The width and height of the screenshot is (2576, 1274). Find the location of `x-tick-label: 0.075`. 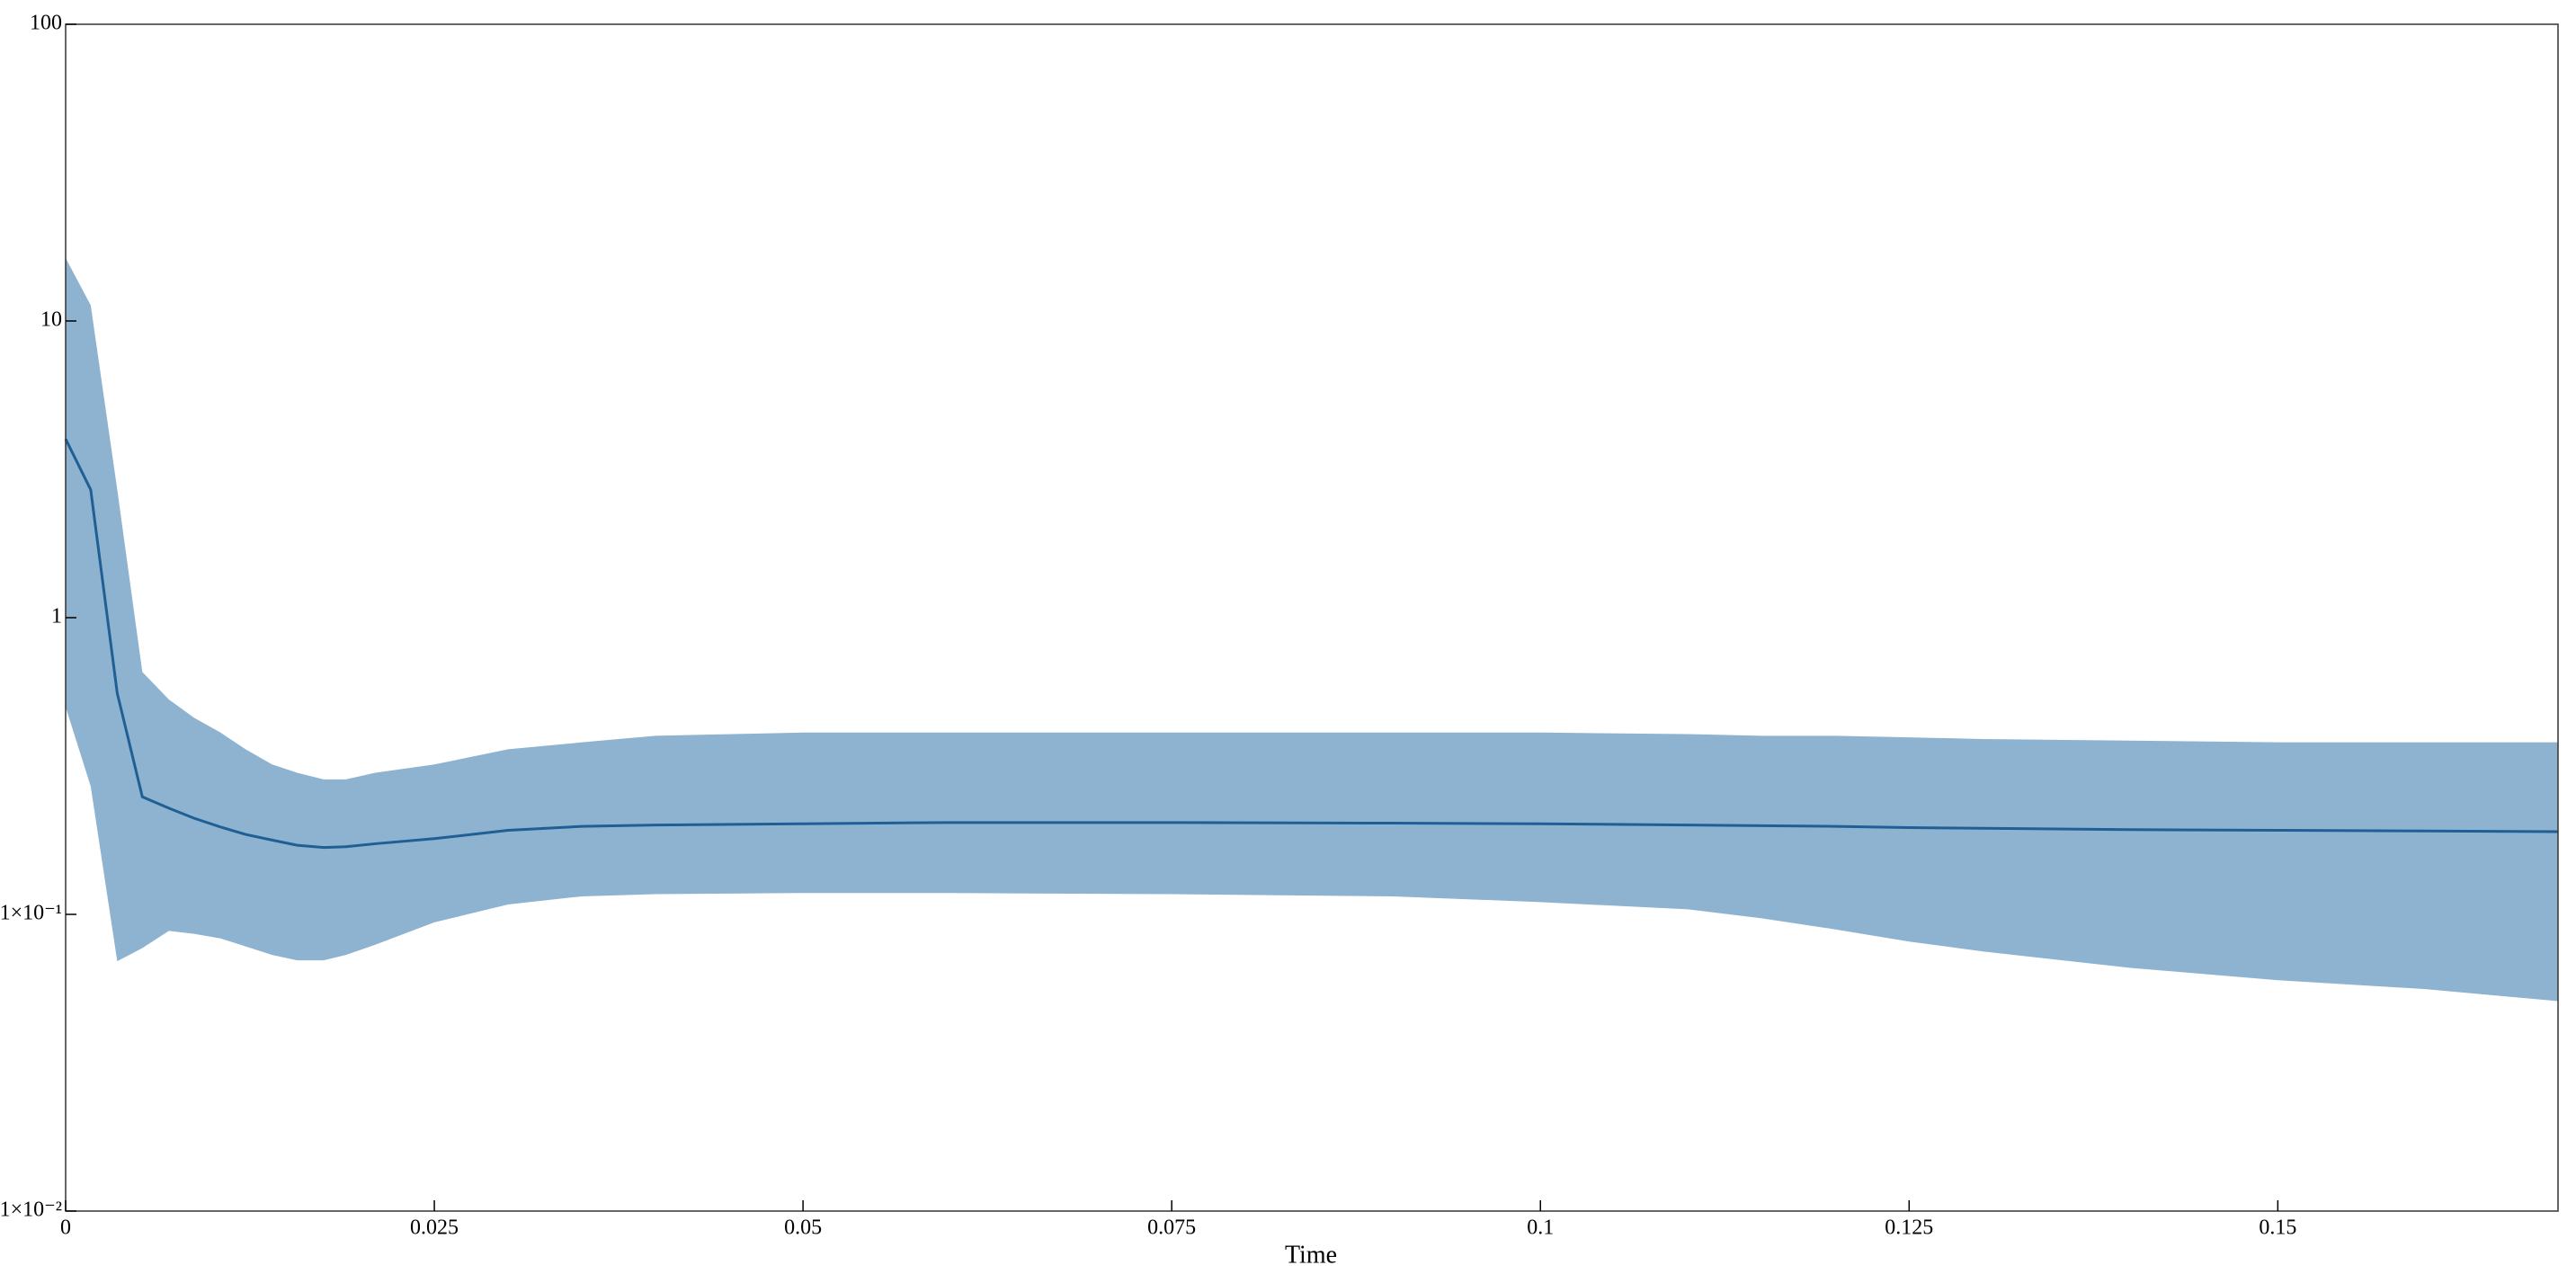

x-tick-label: 0.075 is located at coordinates (1172, 1228).